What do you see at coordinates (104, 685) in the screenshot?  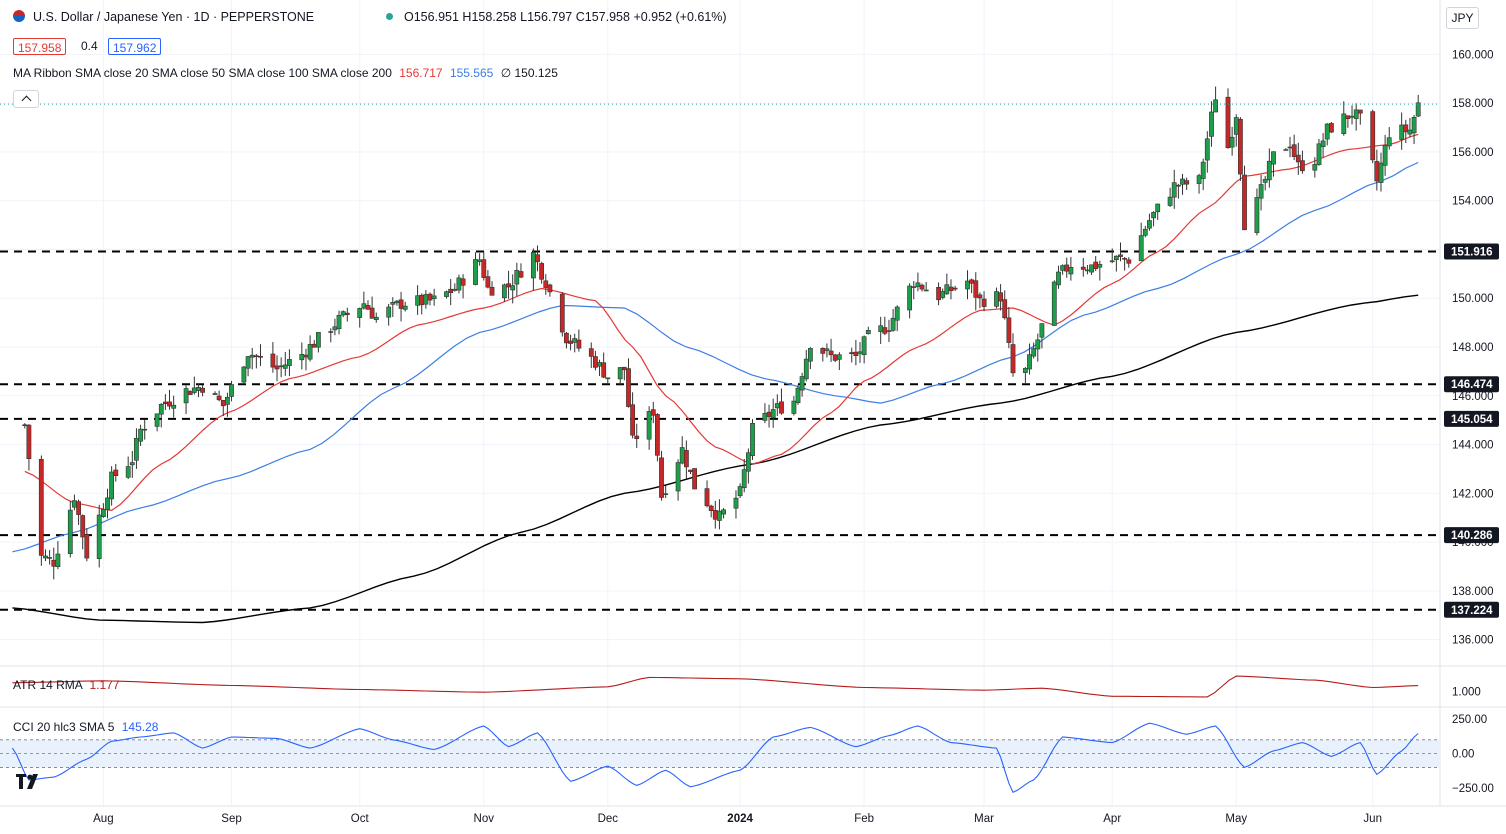 I see `atr-value: 1.177` at bounding box center [104, 685].